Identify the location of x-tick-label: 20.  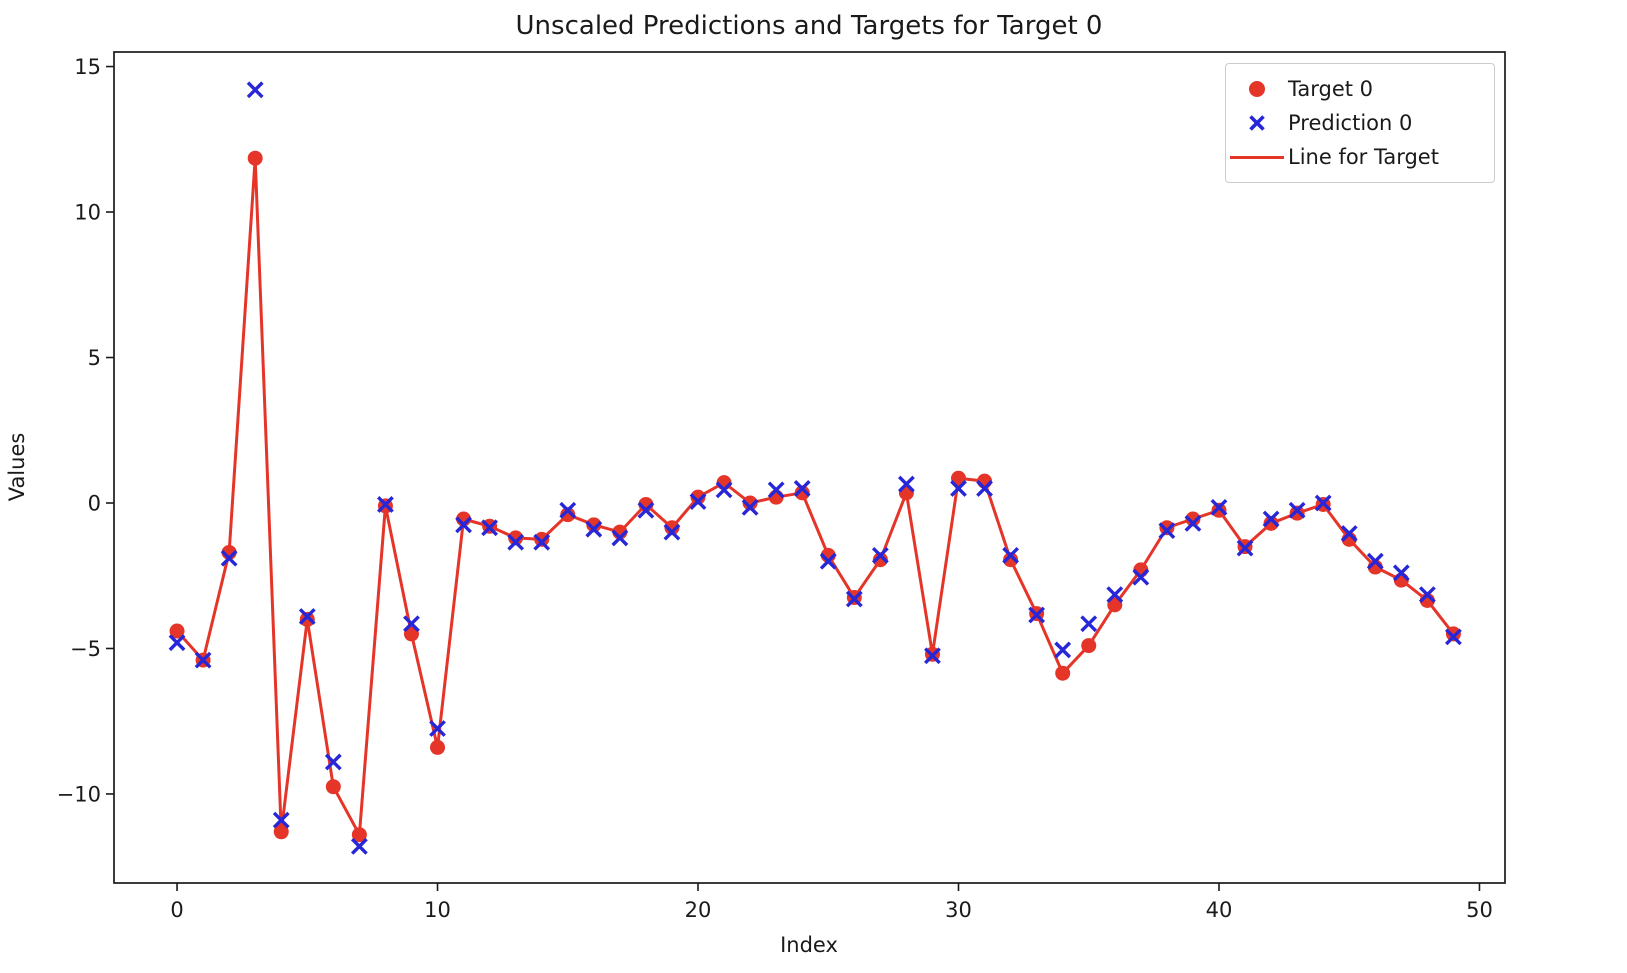
(698, 910).